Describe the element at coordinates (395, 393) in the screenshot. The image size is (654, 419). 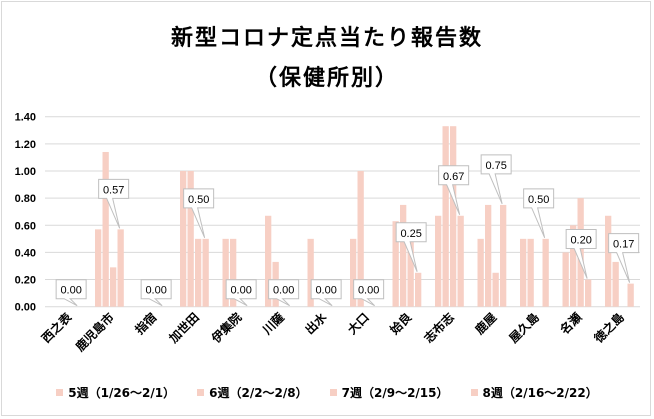
I see `legend-label: 7週（2/9～2/15）` at that location.